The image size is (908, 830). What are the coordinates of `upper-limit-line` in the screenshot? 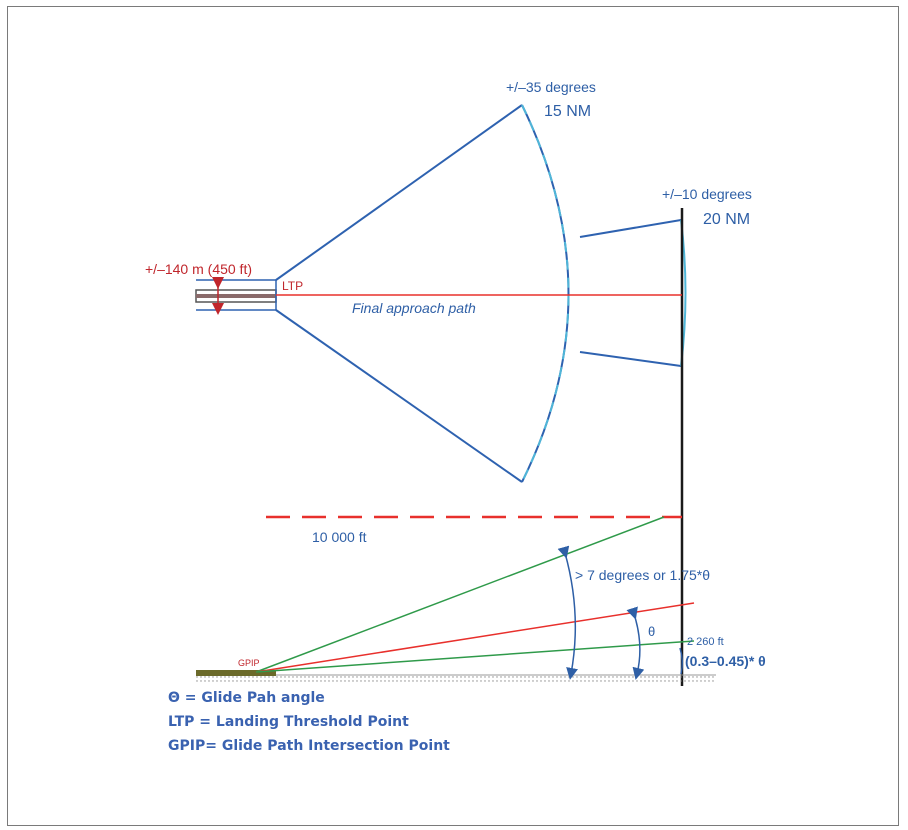 It's located at (460, 594).